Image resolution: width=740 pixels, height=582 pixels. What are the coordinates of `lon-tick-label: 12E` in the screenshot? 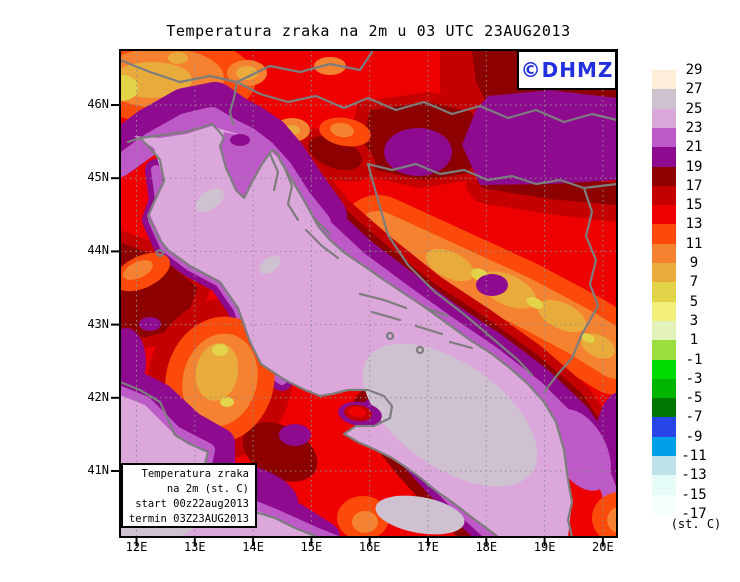 It's located at (136, 547).